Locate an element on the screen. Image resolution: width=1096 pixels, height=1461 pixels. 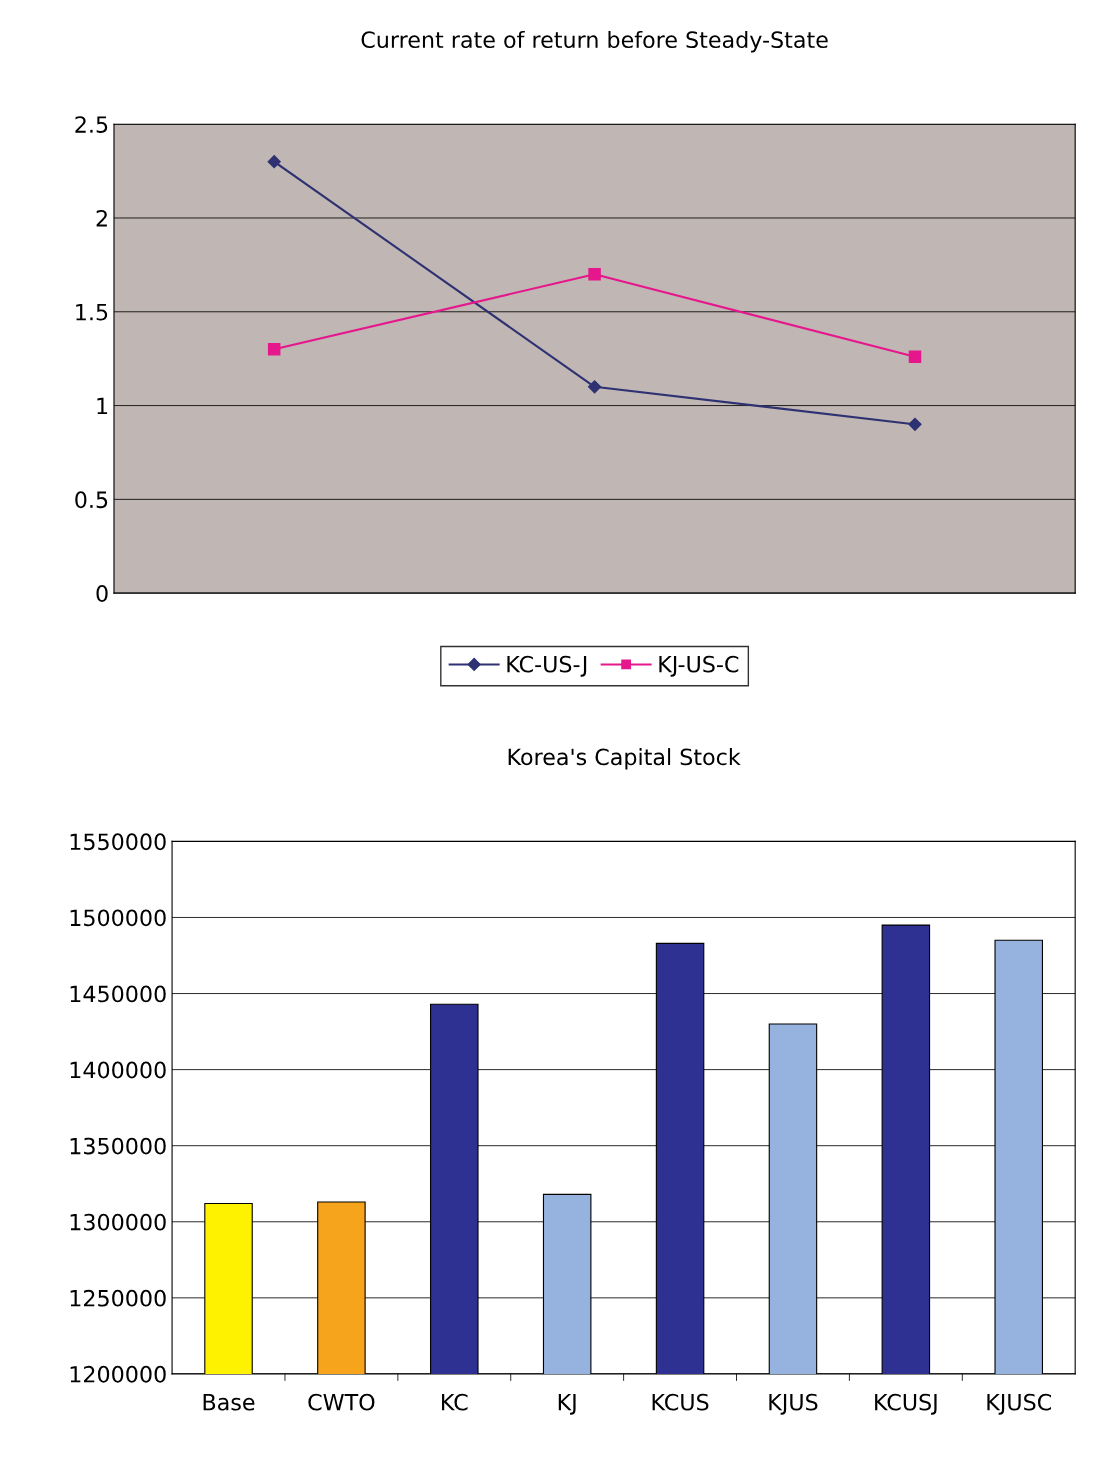
y-tick-label: 1300000 is located at coordinates (118, 1222).